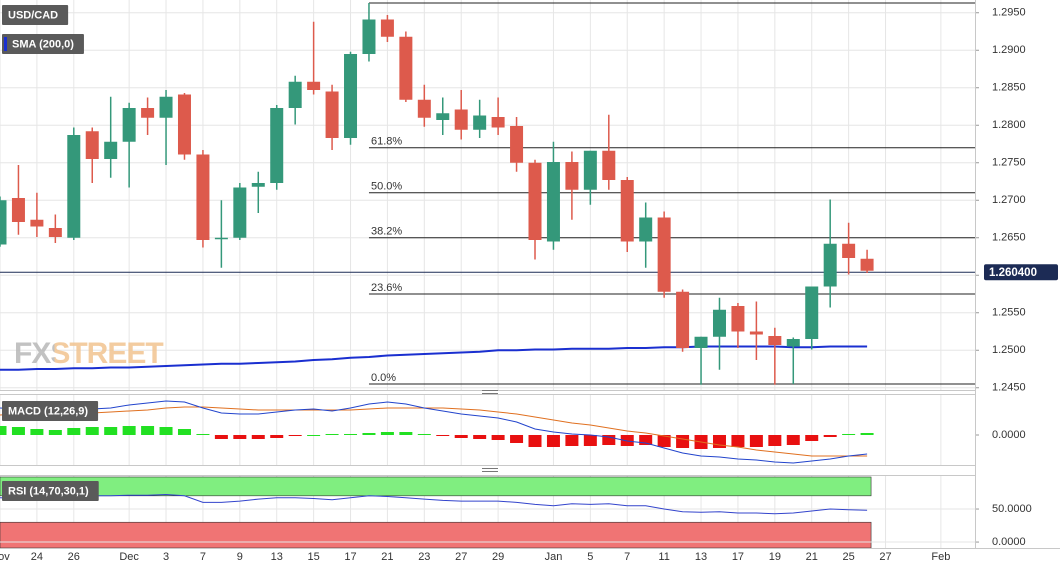  Describe the element at coordinates (5, 557) in the screenshot. I see `x-tick-label: Nov` at that location.